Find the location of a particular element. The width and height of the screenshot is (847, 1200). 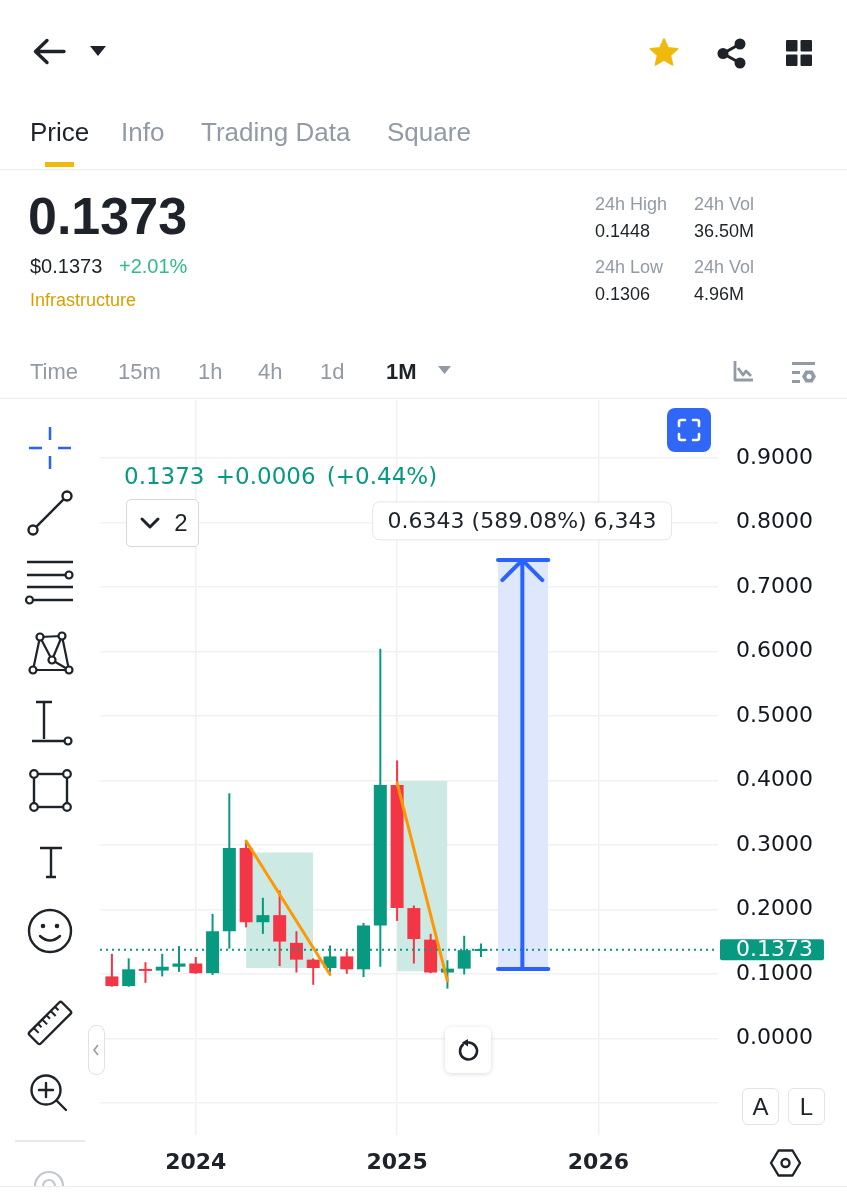

ref-line-label: 0.1373 is located at coordinates (774, 949).